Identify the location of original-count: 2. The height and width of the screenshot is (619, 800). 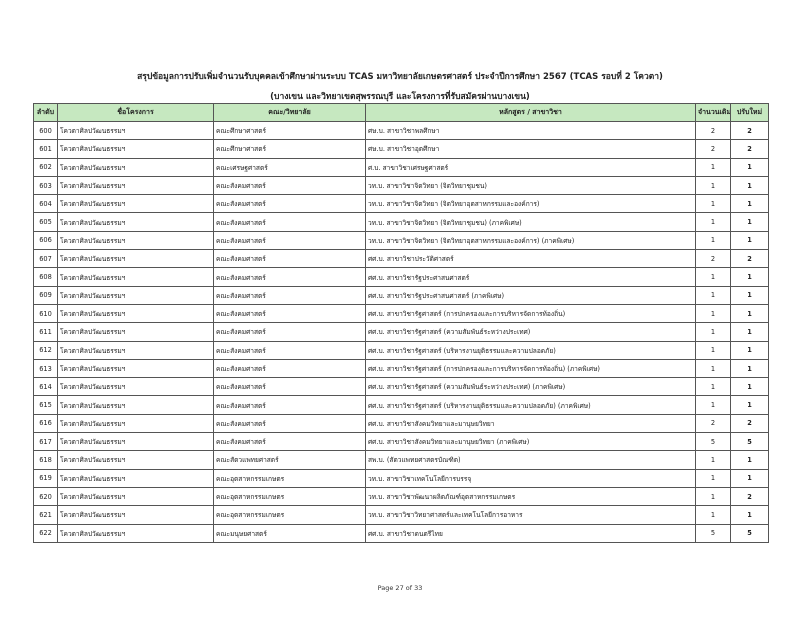
(713, 130).